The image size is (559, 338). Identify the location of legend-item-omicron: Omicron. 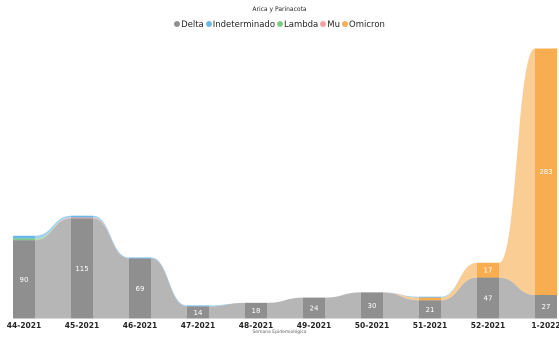
(363, 25).